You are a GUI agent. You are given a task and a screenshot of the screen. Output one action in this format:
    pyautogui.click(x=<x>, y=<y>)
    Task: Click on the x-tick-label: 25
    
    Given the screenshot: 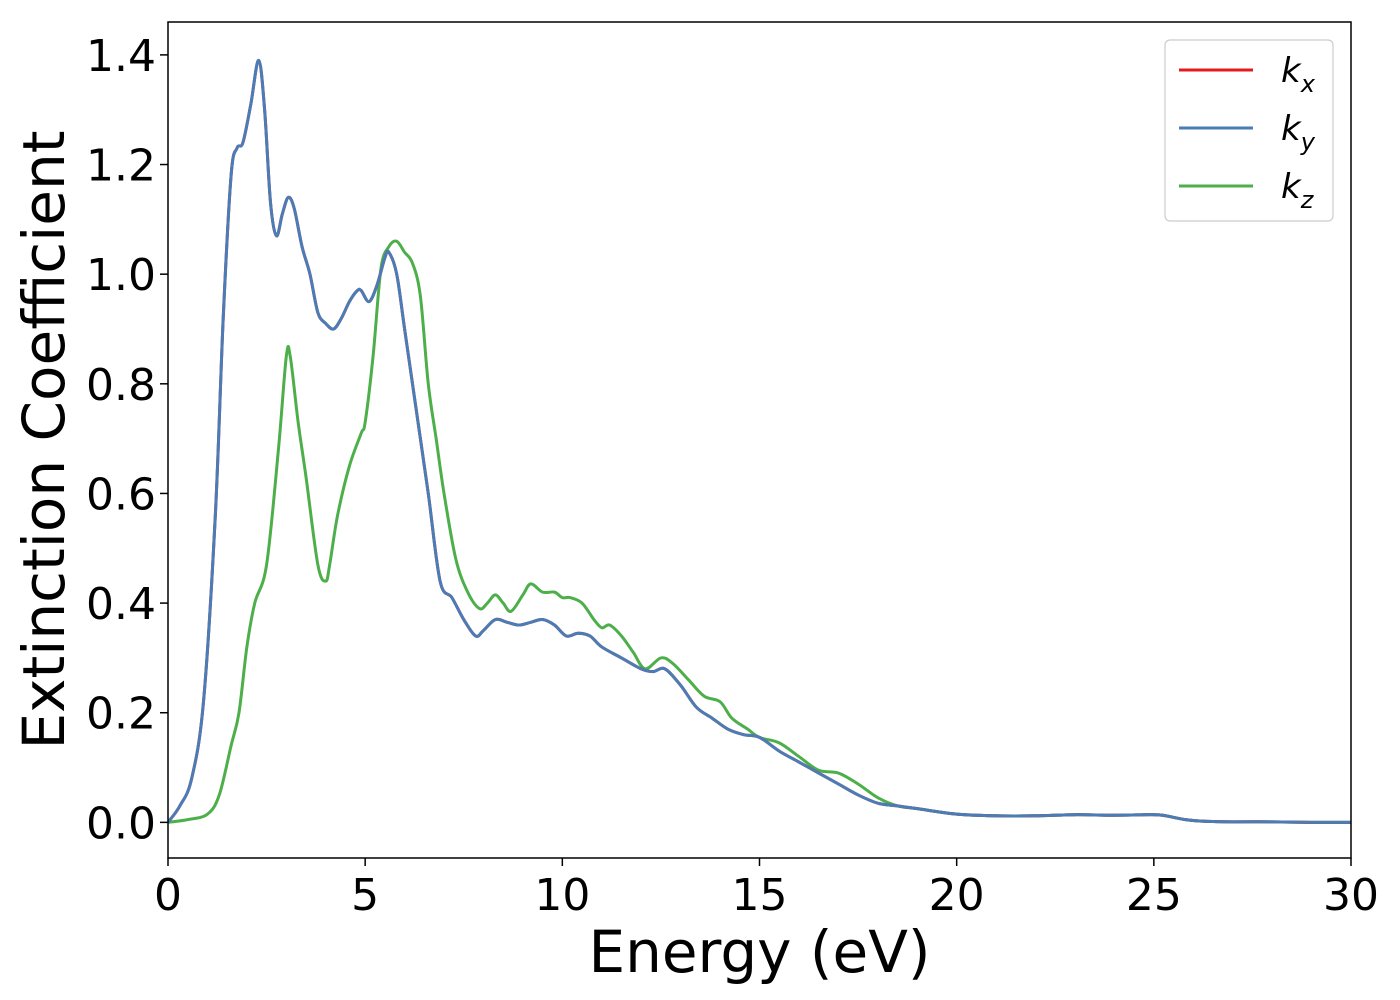 What is the action you would take?
    pyautogui.click(x=1154, y=895)
    